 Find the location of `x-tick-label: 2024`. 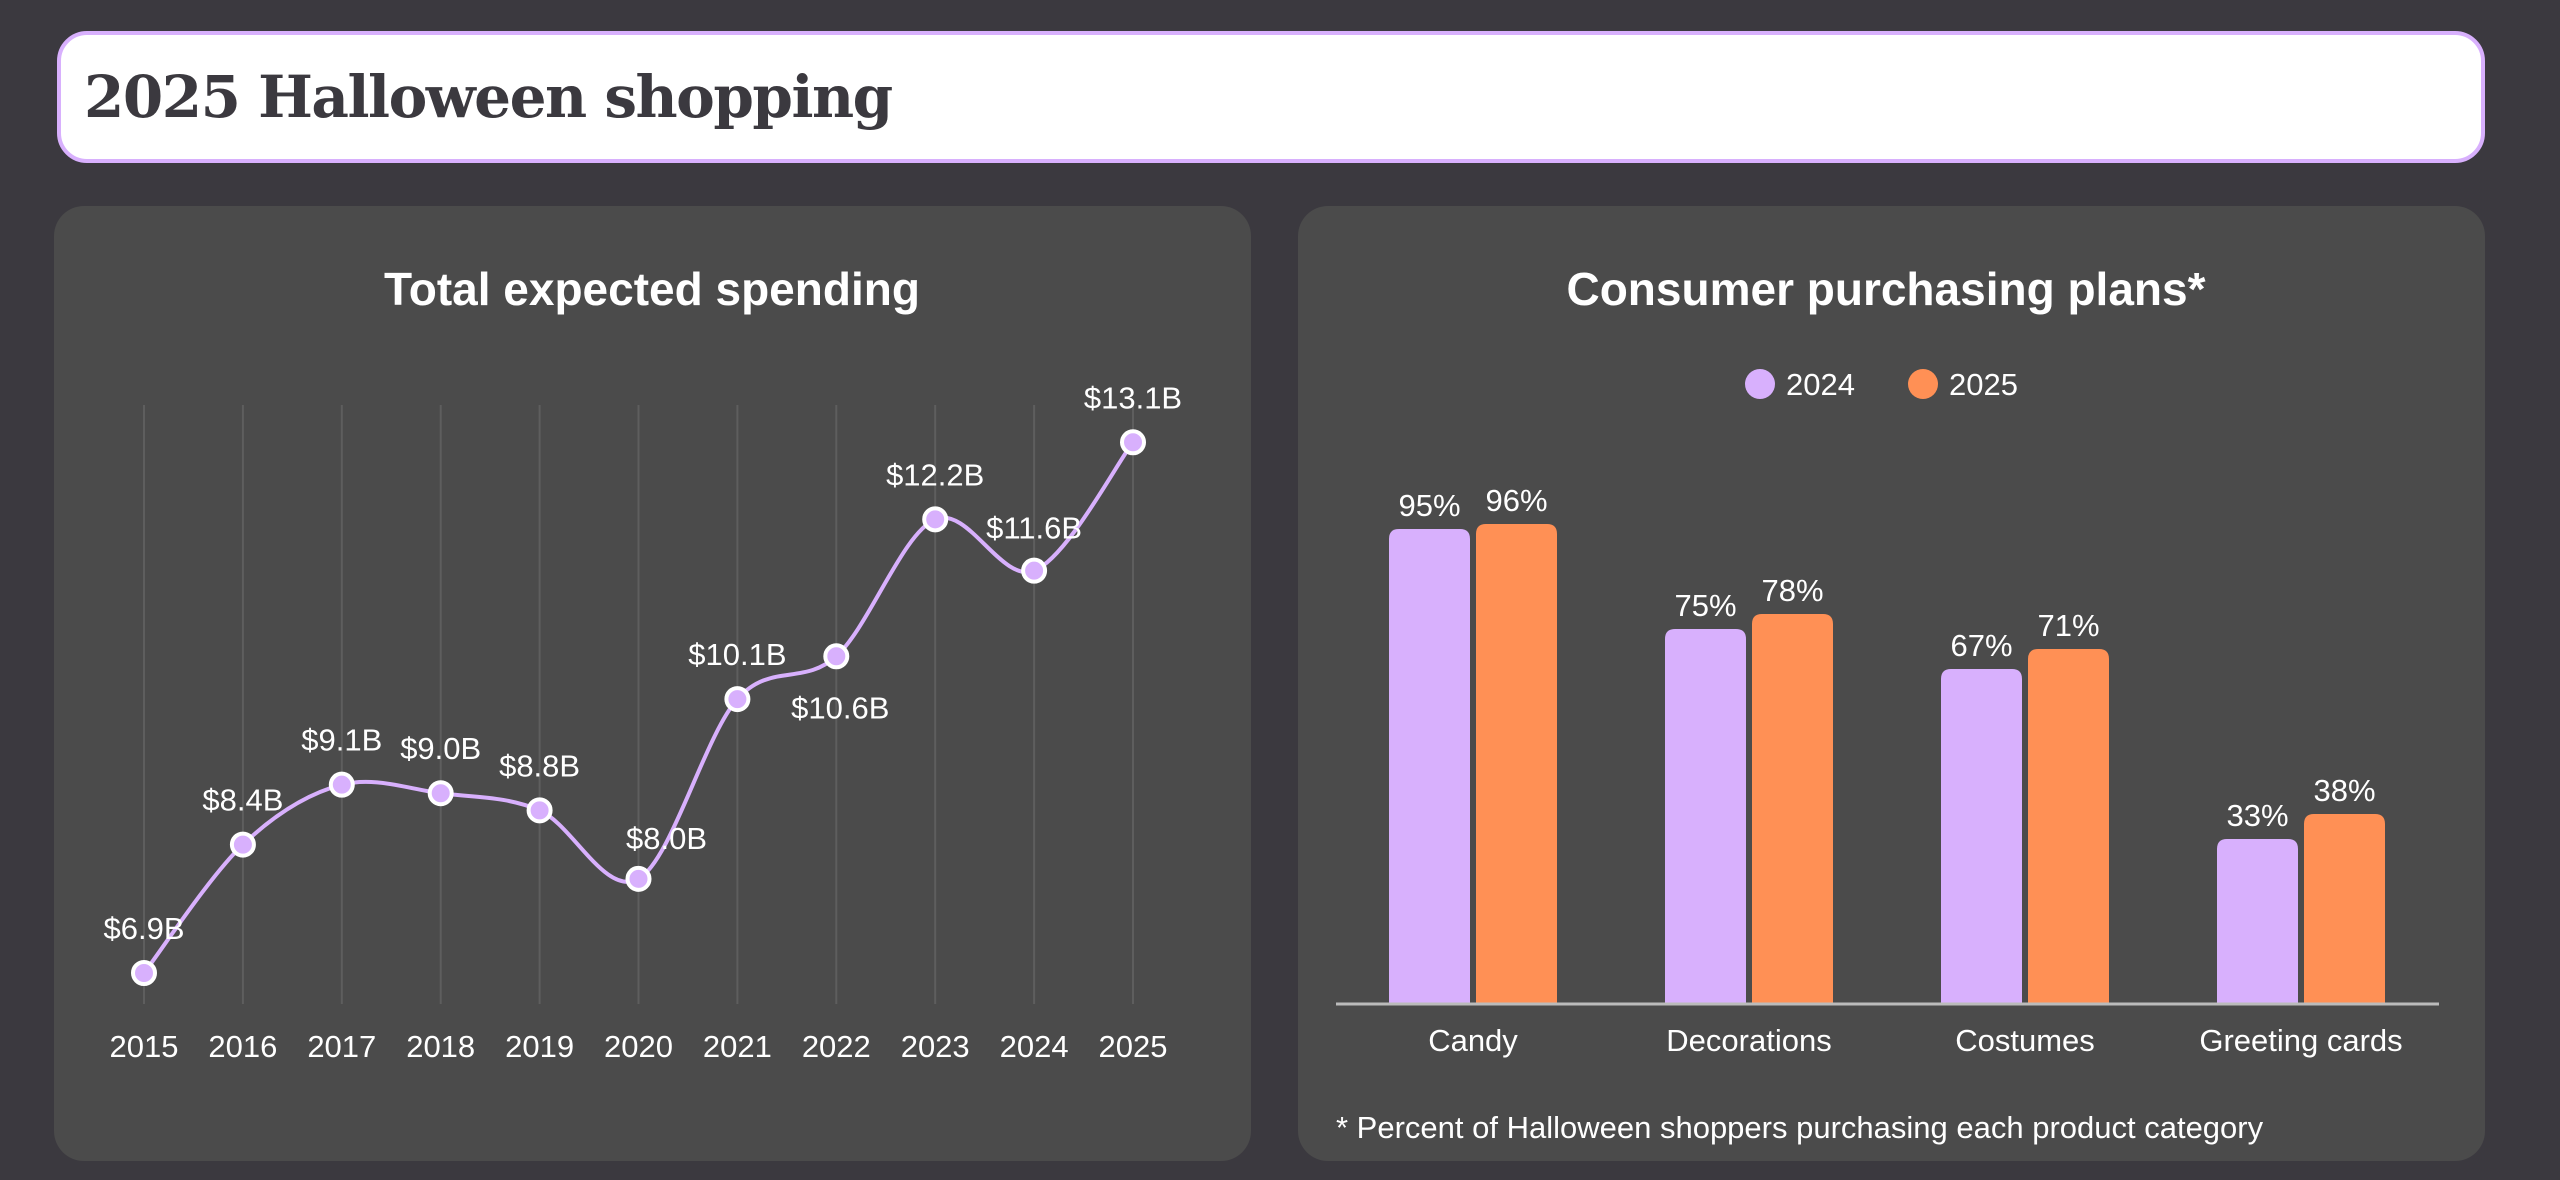

x-tick-label: 2024 is located at coordinates (1034, 1046).